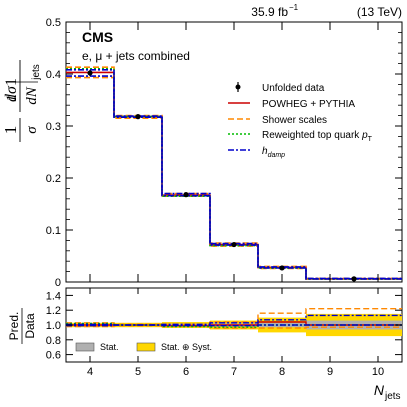 This screenshot has height=407, width=407. I want to click on svg-text: Pred., so click(14, 326).